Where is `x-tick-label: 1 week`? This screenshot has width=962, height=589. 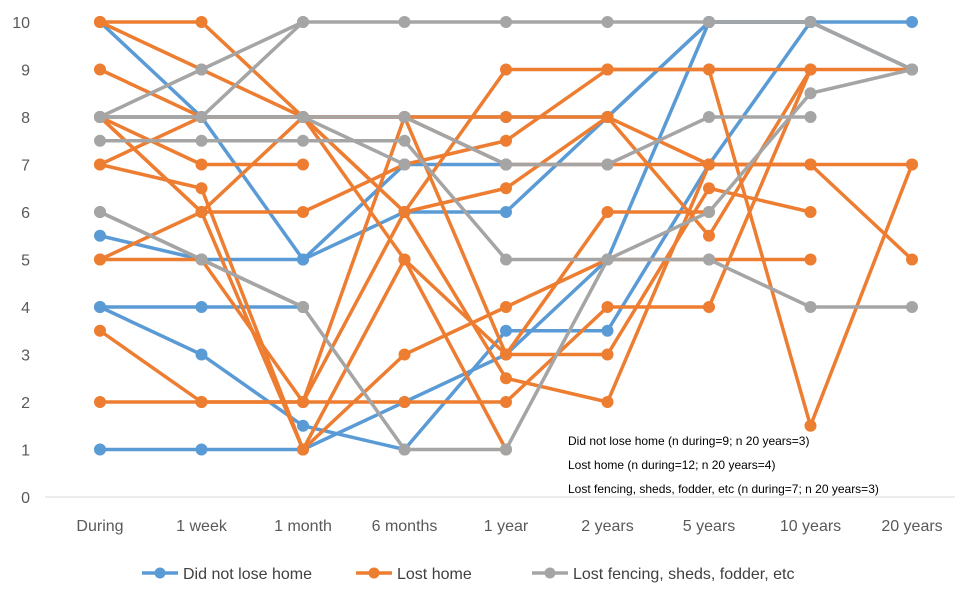
x-tick-label: 1 week is located at coordinates (202, 526).